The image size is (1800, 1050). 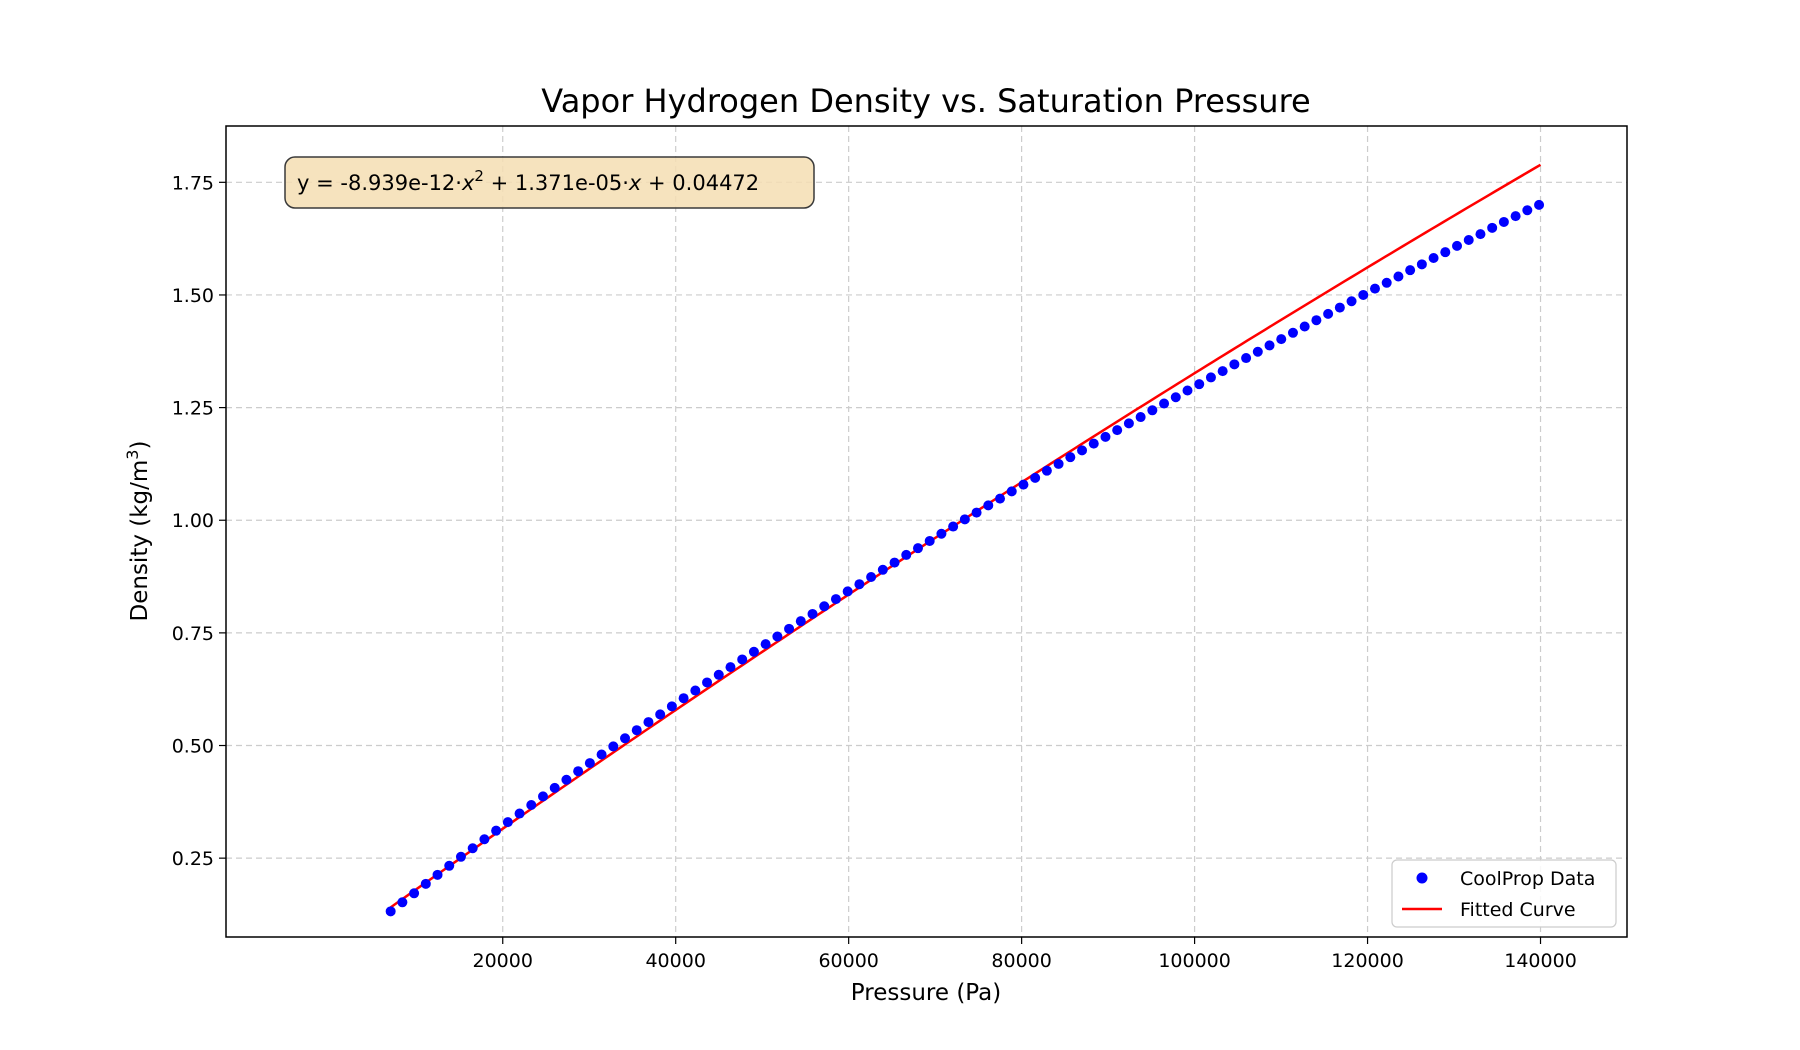 What do you see at coordinates (193, 409) in the screenshot?
I see `y-tick-label: 1.25` at bounding box center [193, 409].